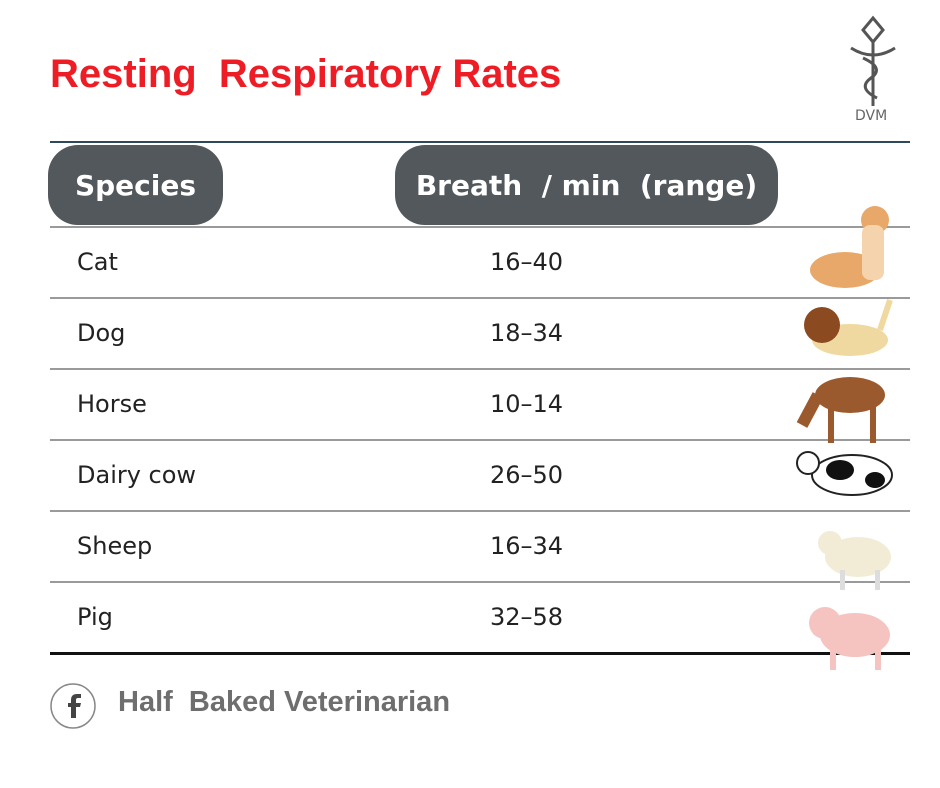 The height and width of the screenshot is (788, 940). What do you see at coordinates (73, 706) in the screenshot?
I see `facebook-icon` at bounding box center [73, 706].